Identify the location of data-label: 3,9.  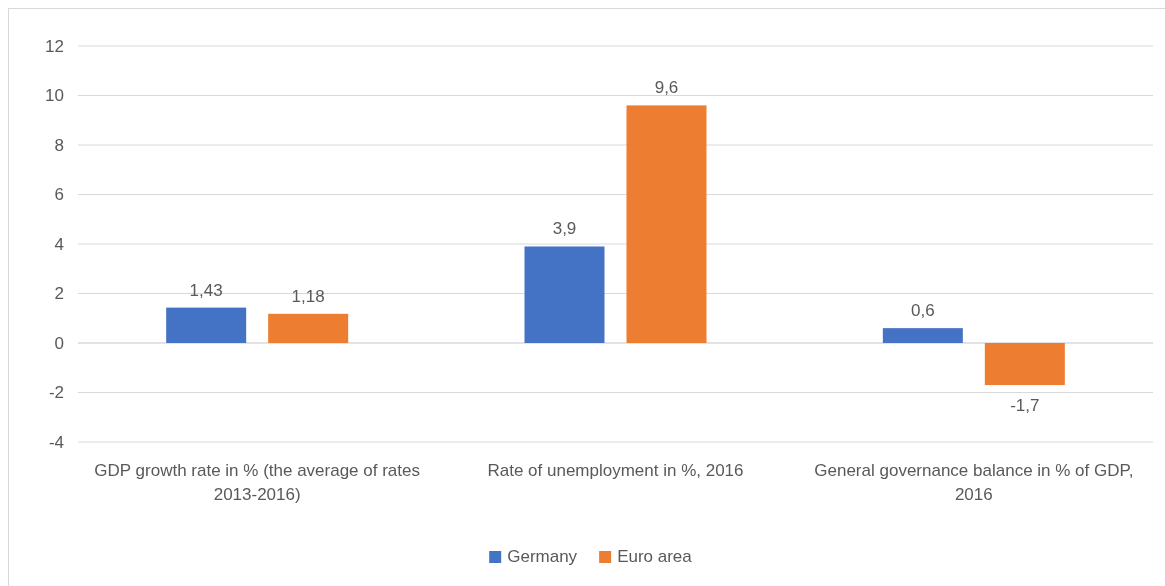
(564, 229).